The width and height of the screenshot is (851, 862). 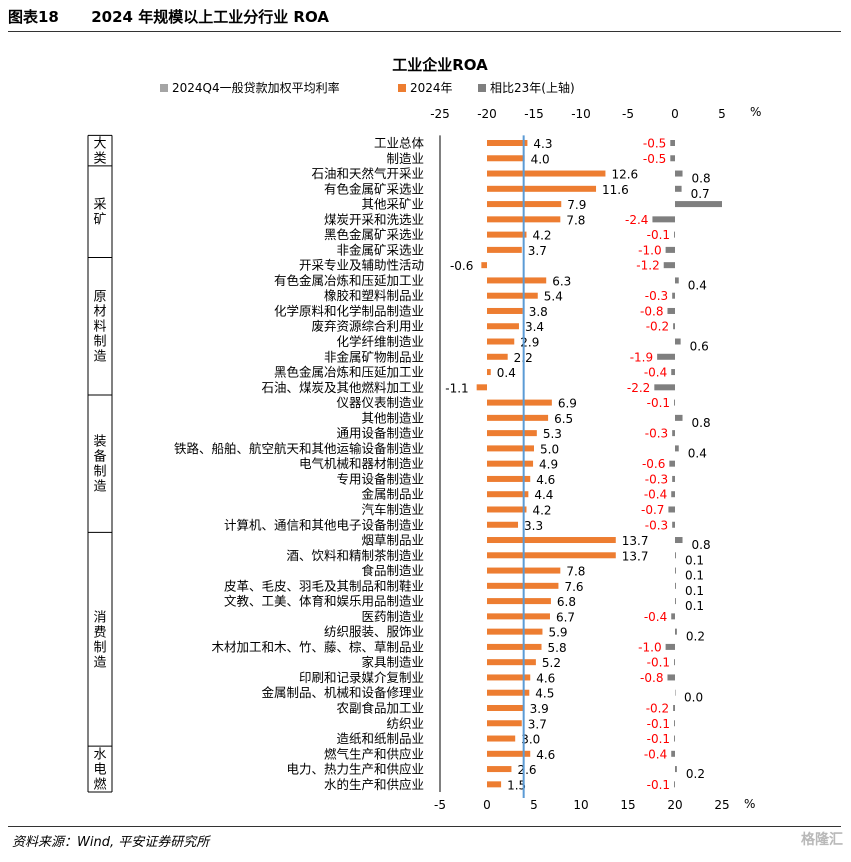 What do you see at coordinates (256, 87) in the screenshot?
I see `legend-label: 2024Q4一般贷款加权平均利率` at bounding box center [256, 87].